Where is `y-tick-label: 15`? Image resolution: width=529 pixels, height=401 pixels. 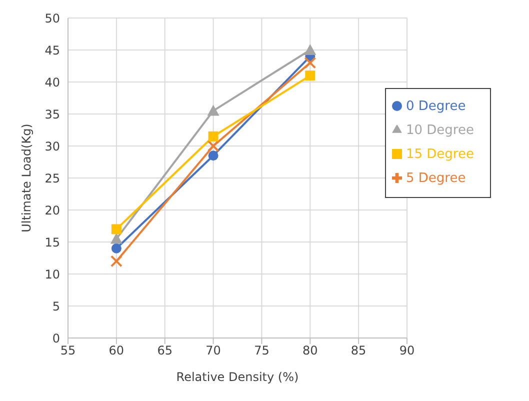
y-tick-label: 15 is located at coordinates (52, 242).